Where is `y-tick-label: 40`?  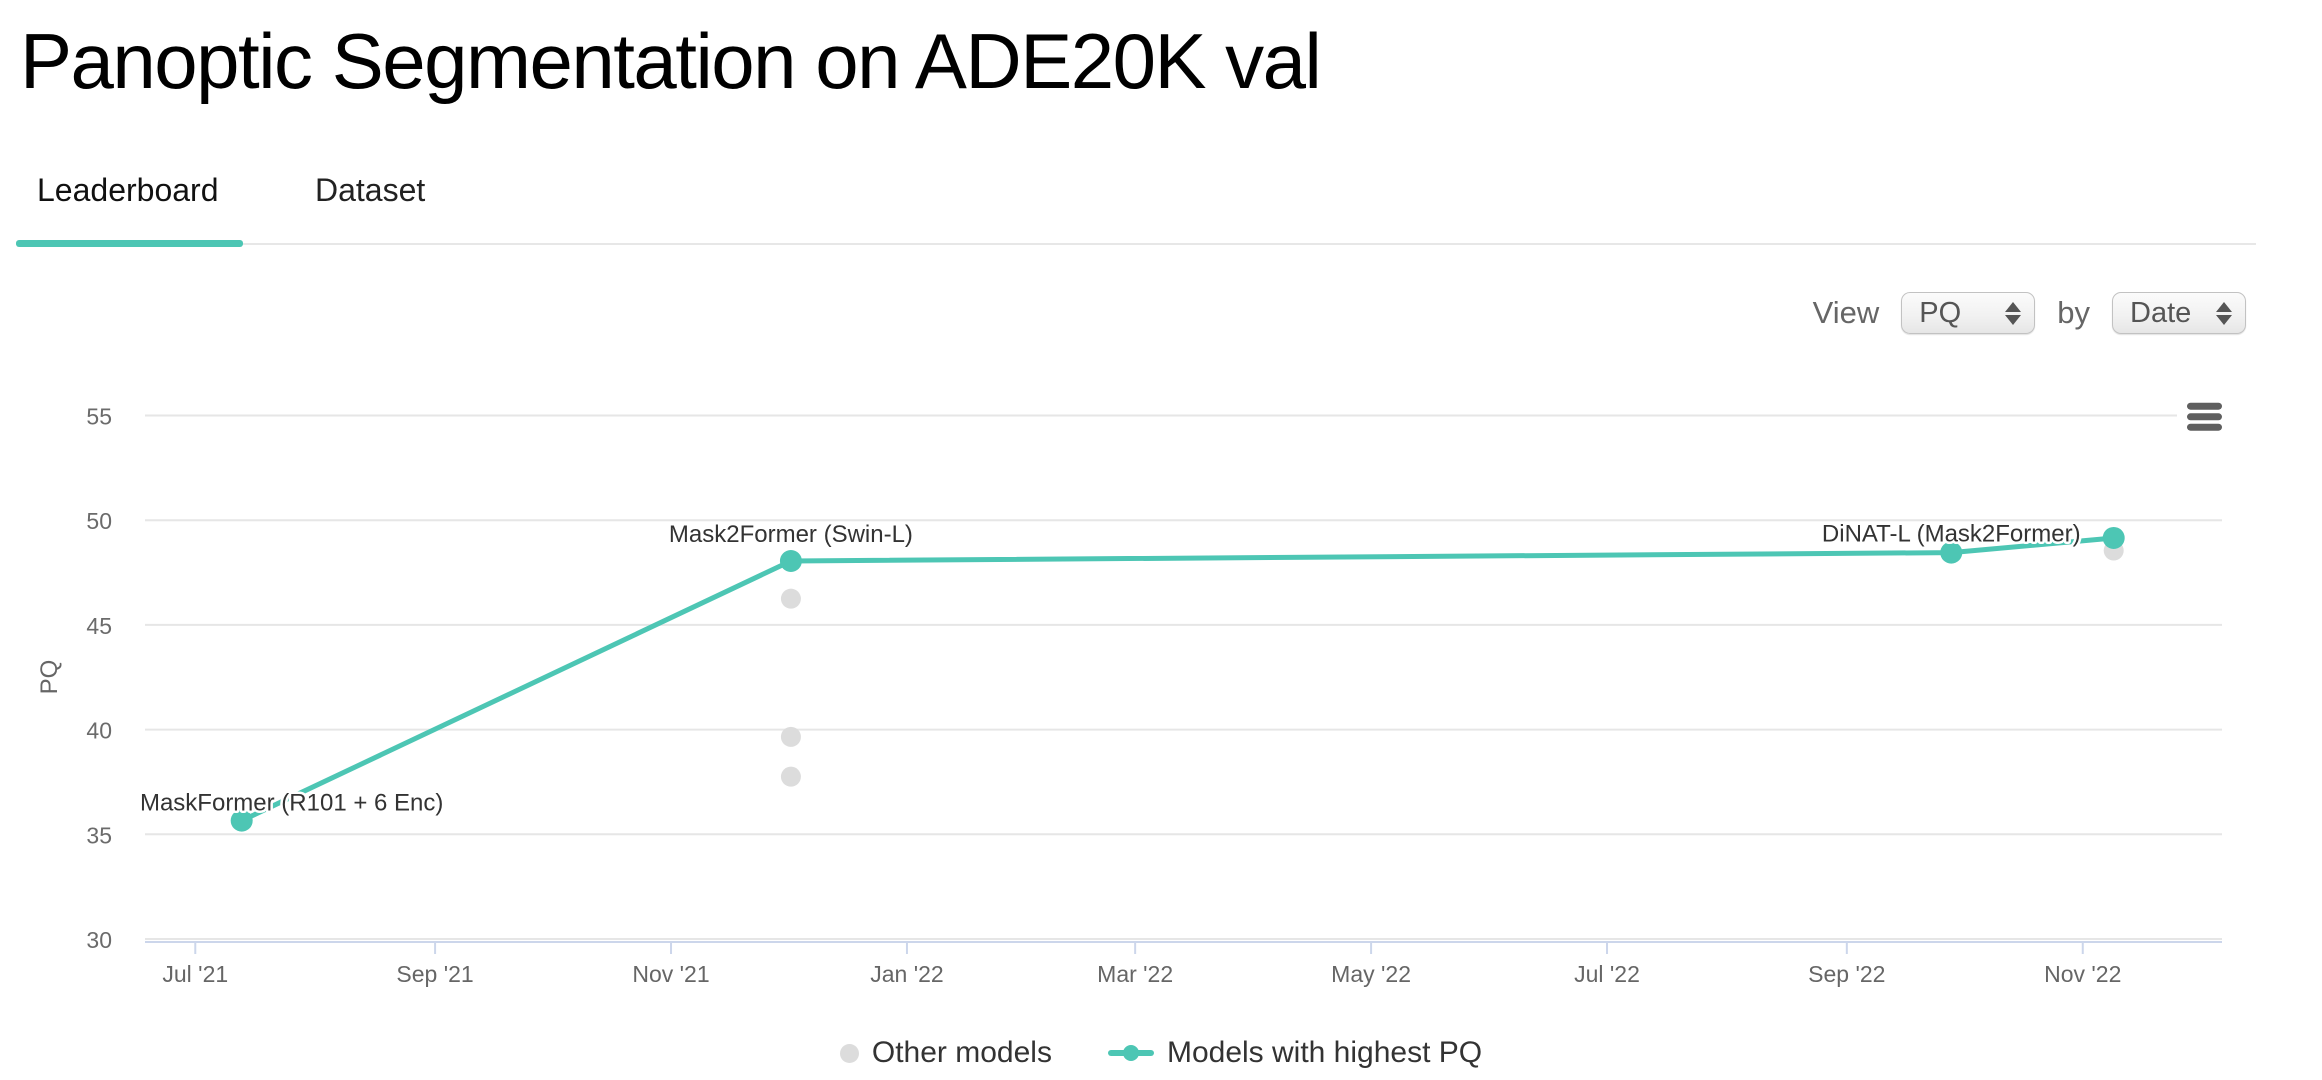
y-tick-label: 40 is located at coordinates (99, 731).